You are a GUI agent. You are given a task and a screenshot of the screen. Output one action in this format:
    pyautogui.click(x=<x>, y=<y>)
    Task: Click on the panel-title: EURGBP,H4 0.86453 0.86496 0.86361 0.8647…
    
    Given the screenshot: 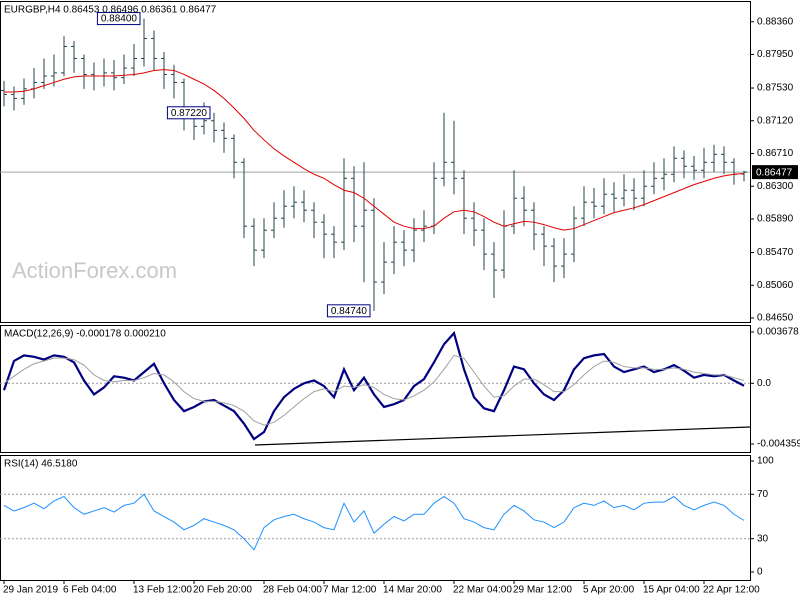 What is the action you would take?
    pyautogui.click(x=110, y=10)
    